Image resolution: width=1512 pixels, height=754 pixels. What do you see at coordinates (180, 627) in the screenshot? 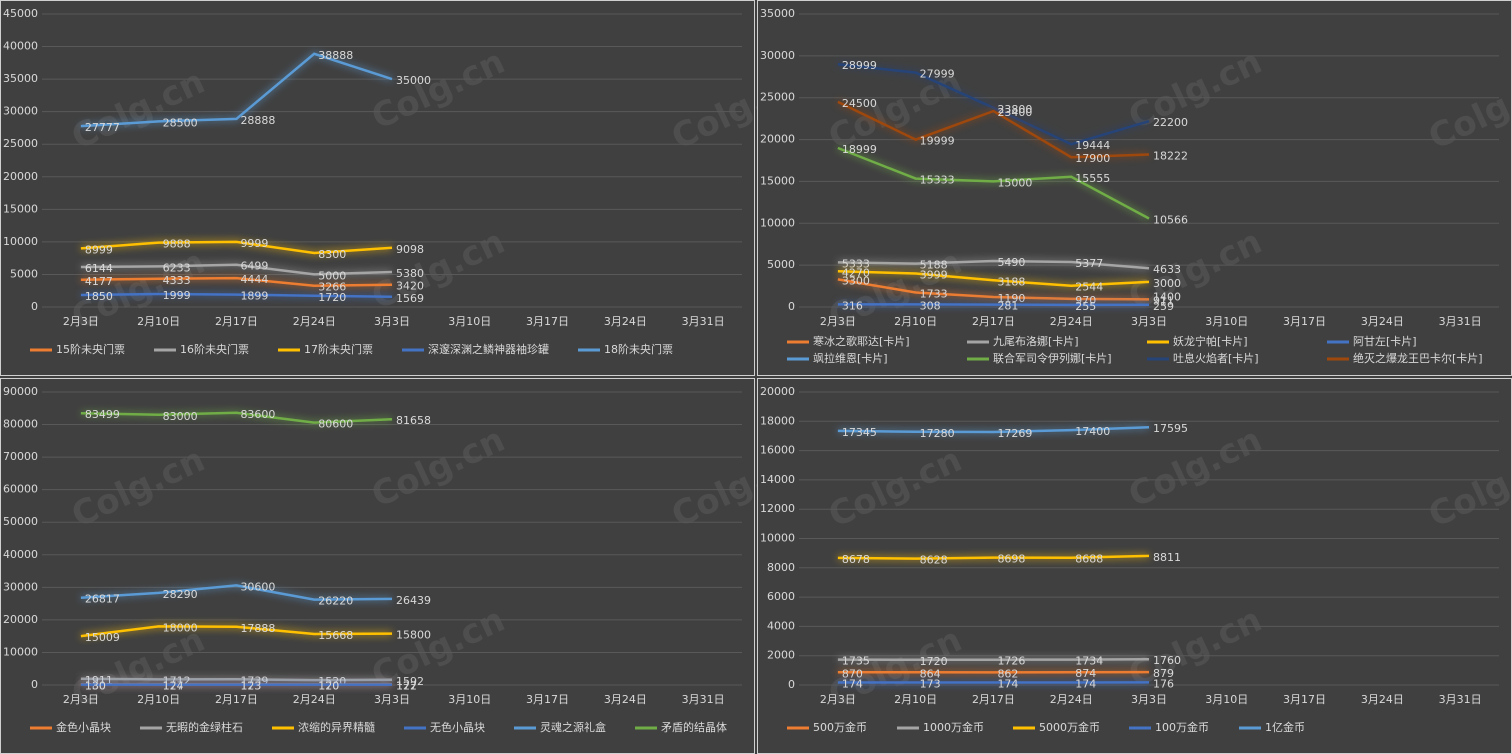
I see `data-label: 18000` at bounding box center [180, 627].